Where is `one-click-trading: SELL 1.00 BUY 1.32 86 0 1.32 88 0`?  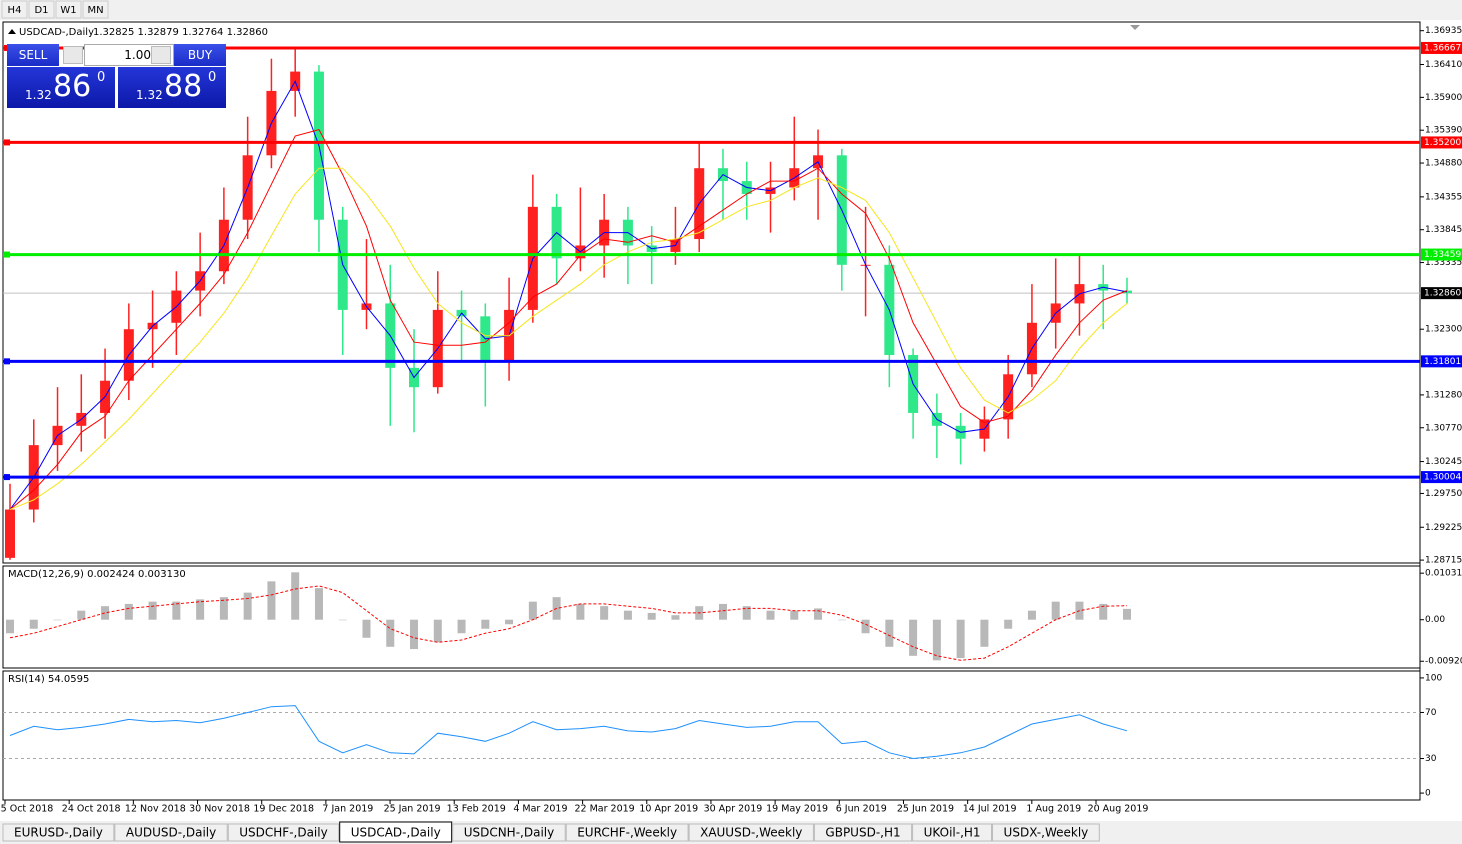 one-click-trading: SELL 1.00 BUY 1.32 86 0 1.32 88 0 is located at coordinates (116, 76).